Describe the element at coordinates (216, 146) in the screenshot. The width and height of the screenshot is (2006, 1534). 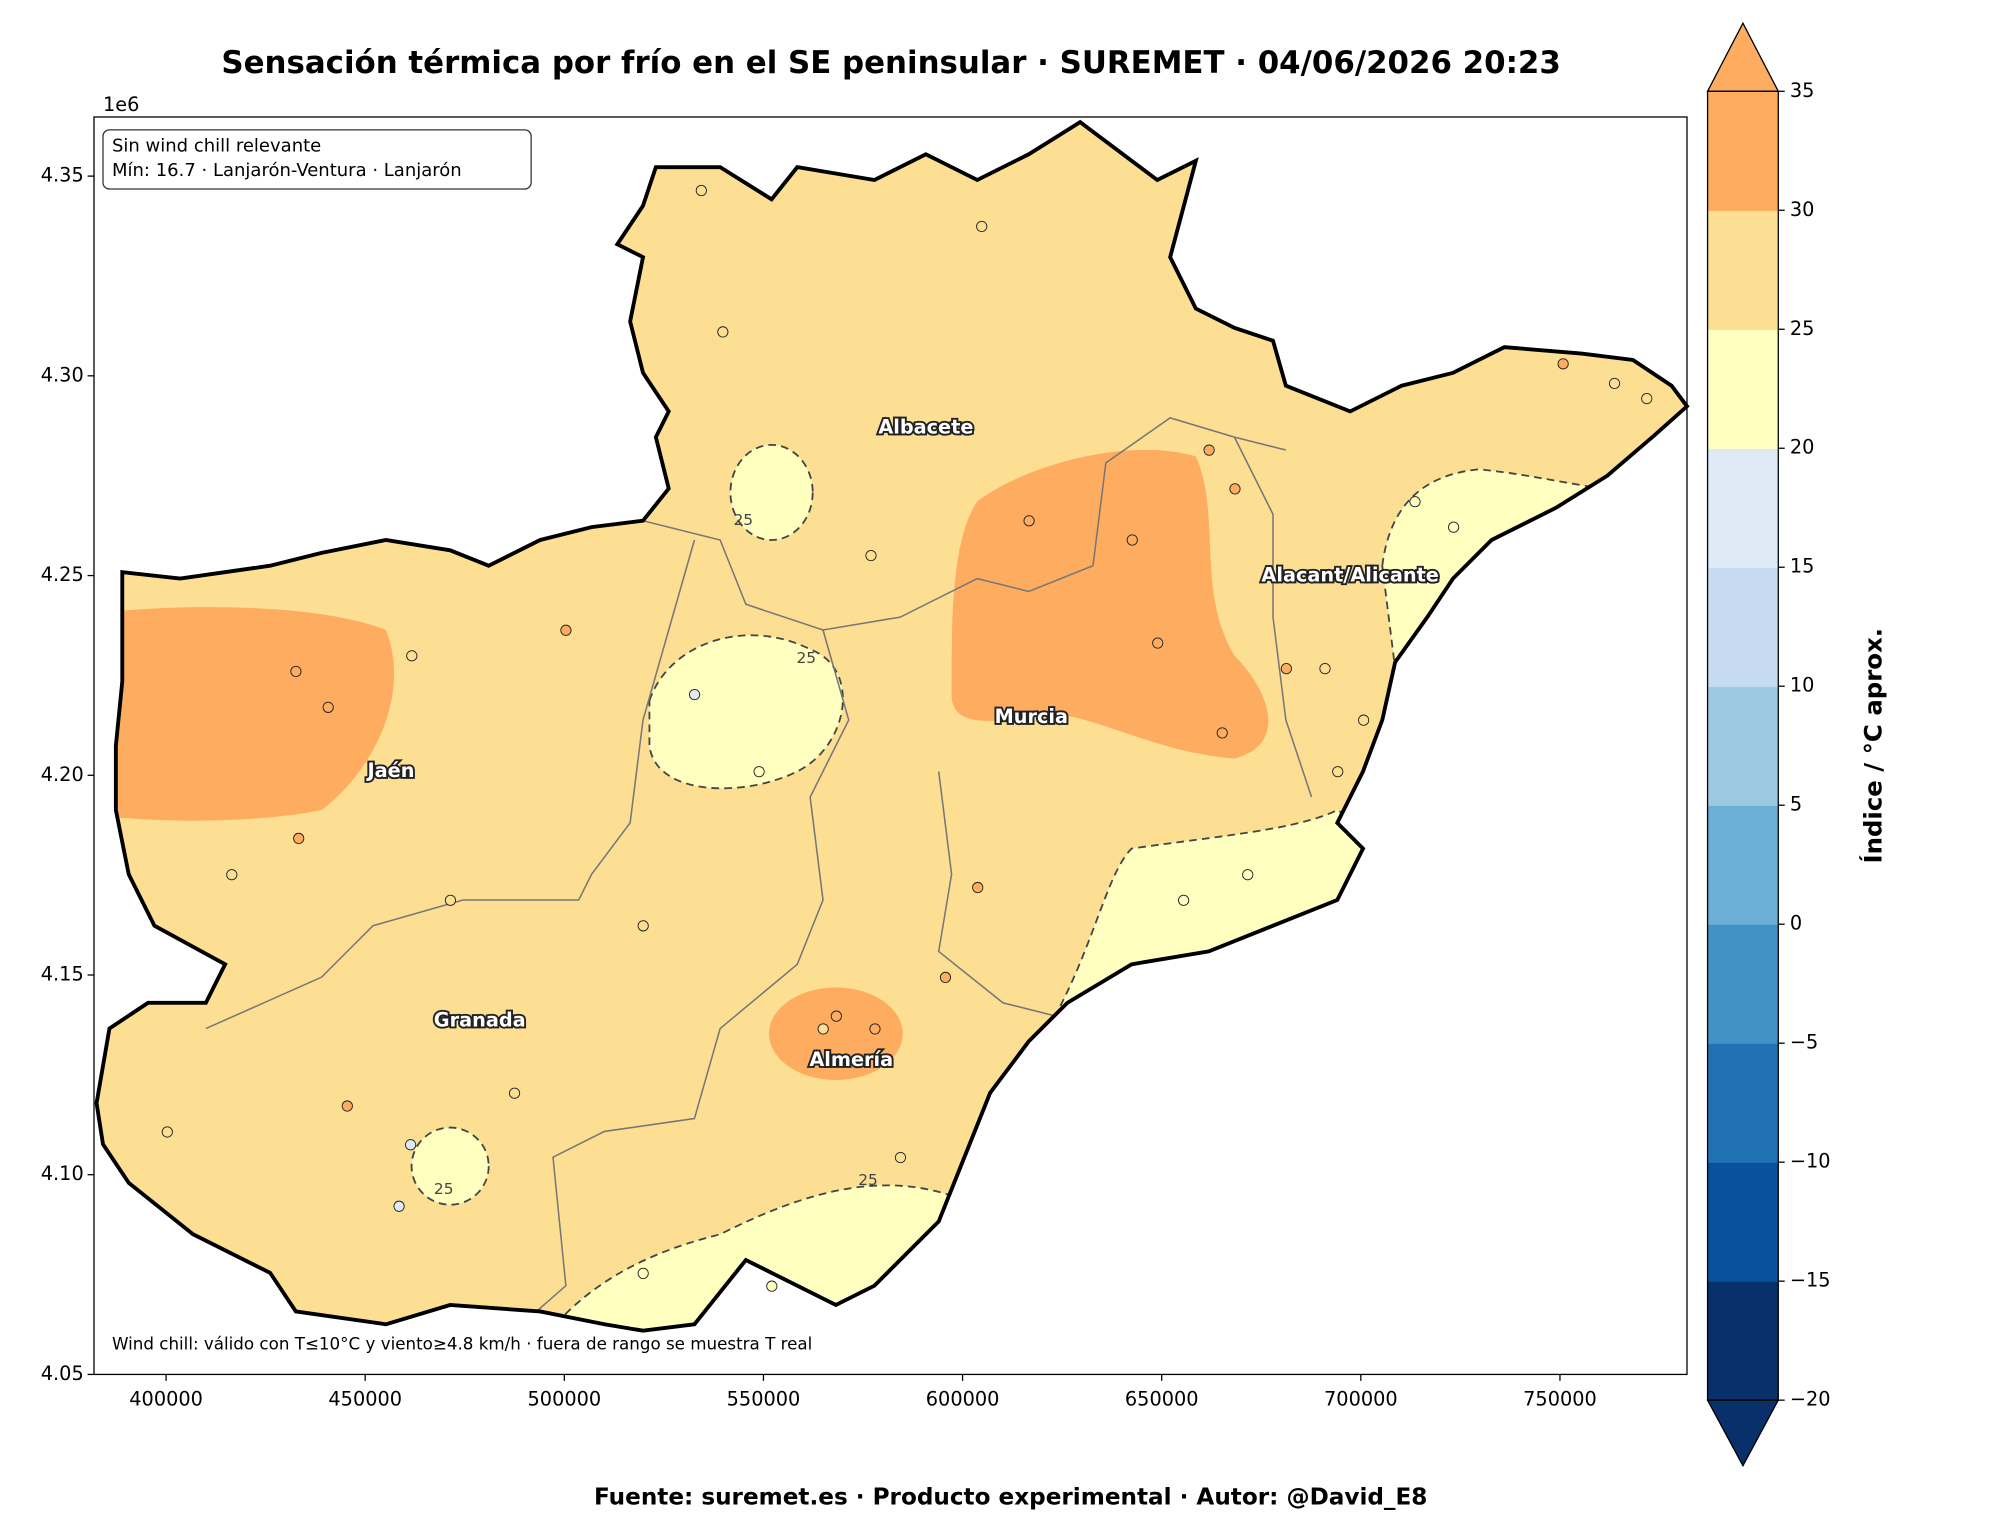
I see `info-line: Sin wind chill relevante` at that location.